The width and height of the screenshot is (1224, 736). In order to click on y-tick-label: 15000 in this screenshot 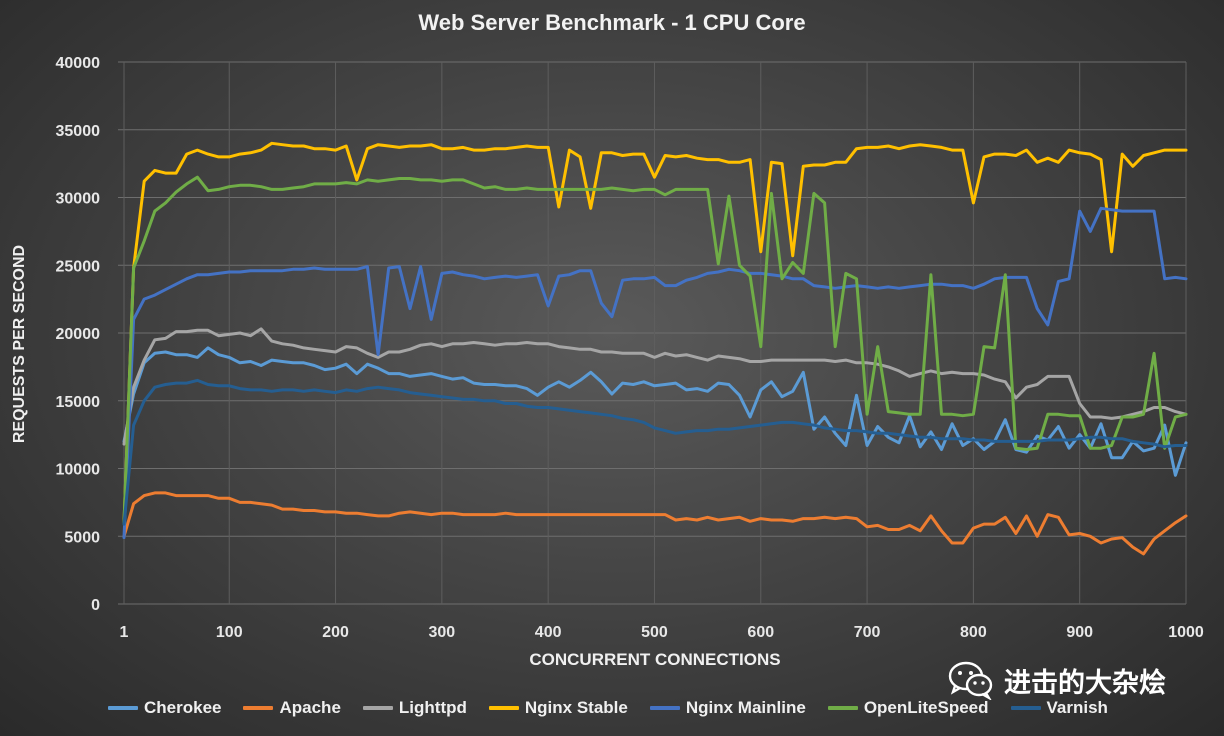, I will do `click(78, 402)`.